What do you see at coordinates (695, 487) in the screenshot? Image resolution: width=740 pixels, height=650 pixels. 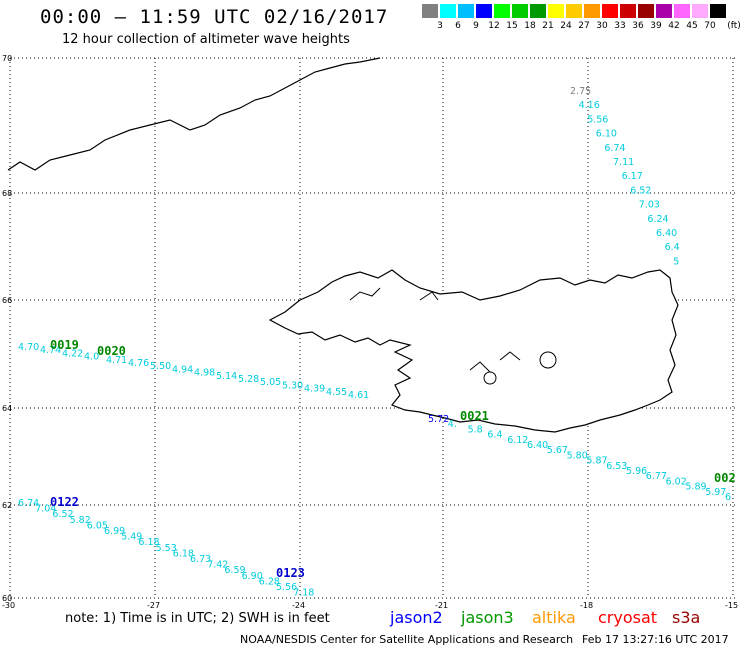 I see `wave-height-value: 5.89` at bounding box center [695, 487].